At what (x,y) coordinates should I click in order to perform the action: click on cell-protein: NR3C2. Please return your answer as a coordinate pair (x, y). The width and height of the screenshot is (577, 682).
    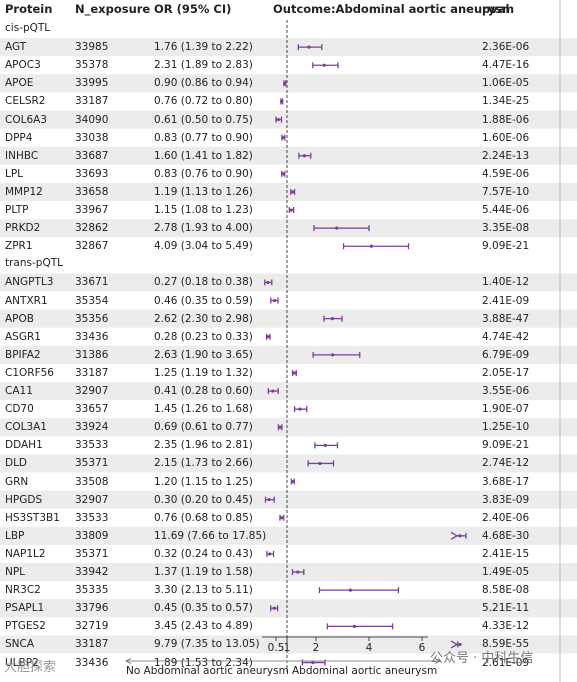
    Looking at the image, I should click on (23, 590).